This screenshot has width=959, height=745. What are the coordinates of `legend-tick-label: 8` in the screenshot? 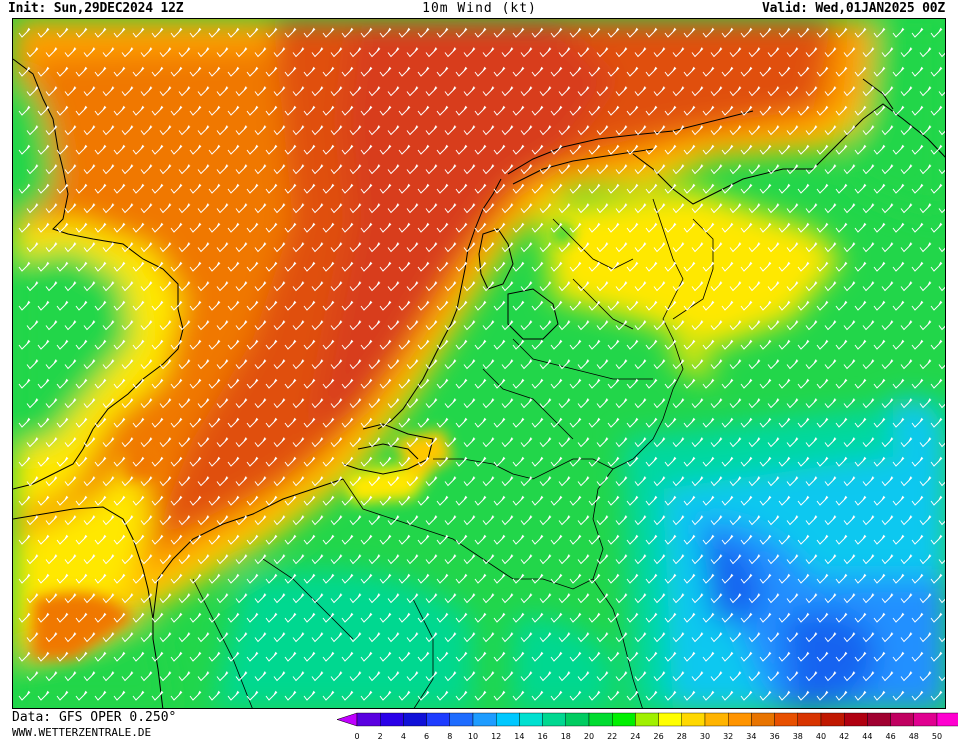 It's located at (449, 736).